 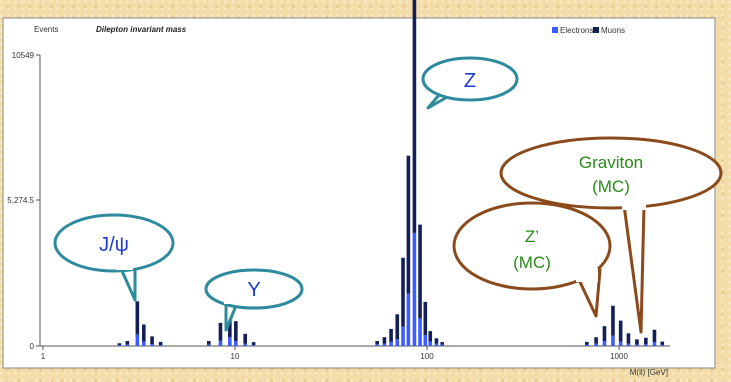 What do you see at coordinates (587, 275) in the screenshot?
I see `callout-zprime-joint` at bounding box center [587, 275].